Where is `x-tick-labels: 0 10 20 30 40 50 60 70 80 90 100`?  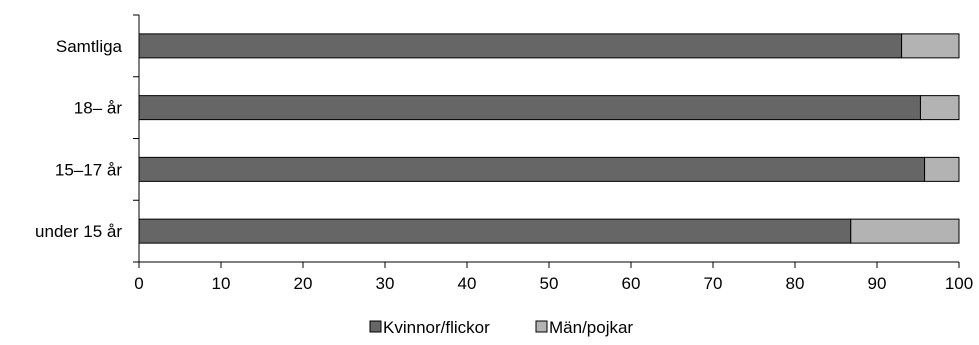
x-tick-labels: 0 10 20 30 40 50 60 70 80 90 100 is located at coordinates (553, 283).